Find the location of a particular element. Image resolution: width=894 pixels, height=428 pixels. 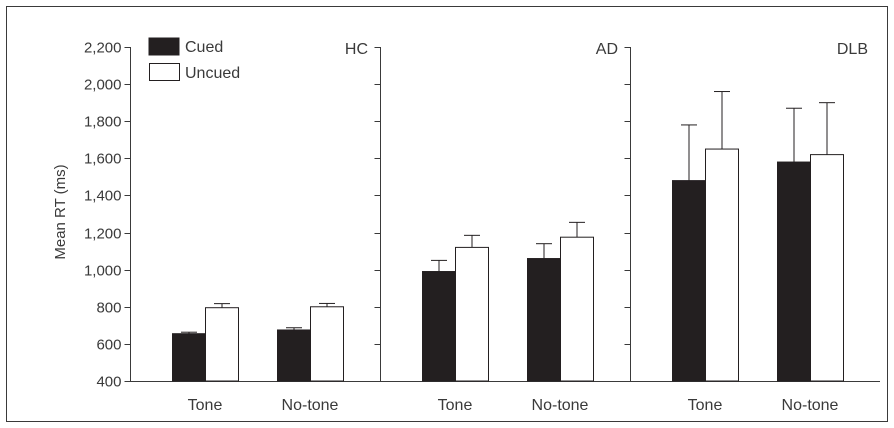

bar-uncued-dlb-tone is located at coordinates (722, 265).